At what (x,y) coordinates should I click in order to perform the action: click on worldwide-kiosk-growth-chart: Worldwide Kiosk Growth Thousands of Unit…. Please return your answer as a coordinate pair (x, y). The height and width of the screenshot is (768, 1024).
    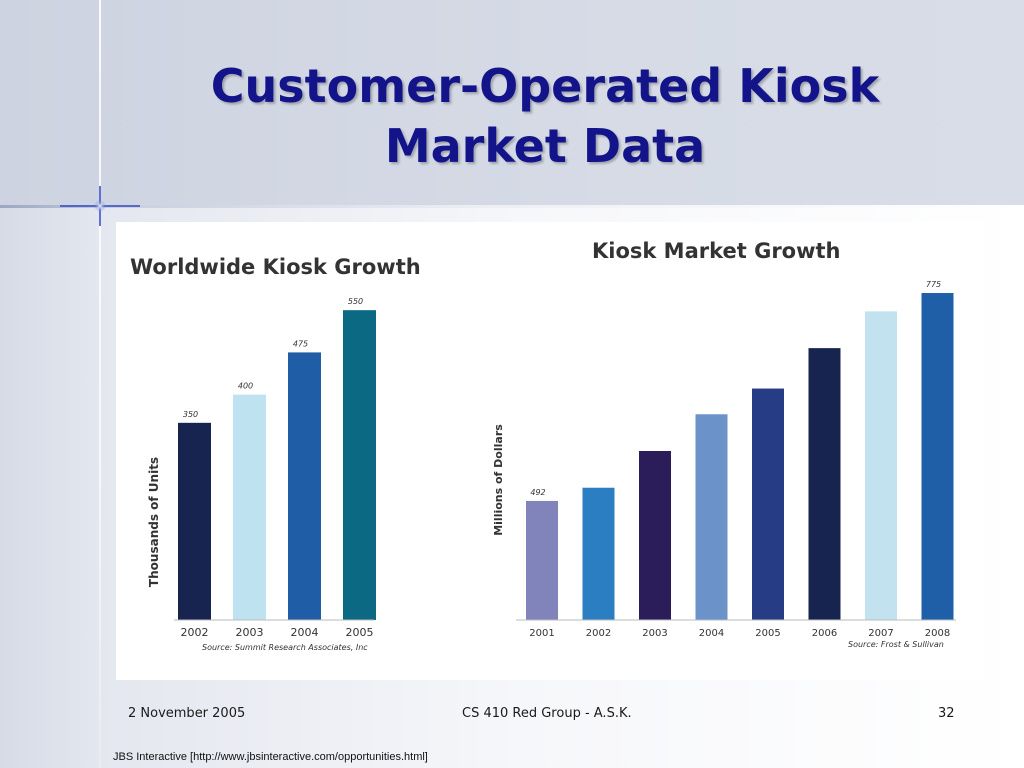
    Looking at the image, I should click on (275, 453).